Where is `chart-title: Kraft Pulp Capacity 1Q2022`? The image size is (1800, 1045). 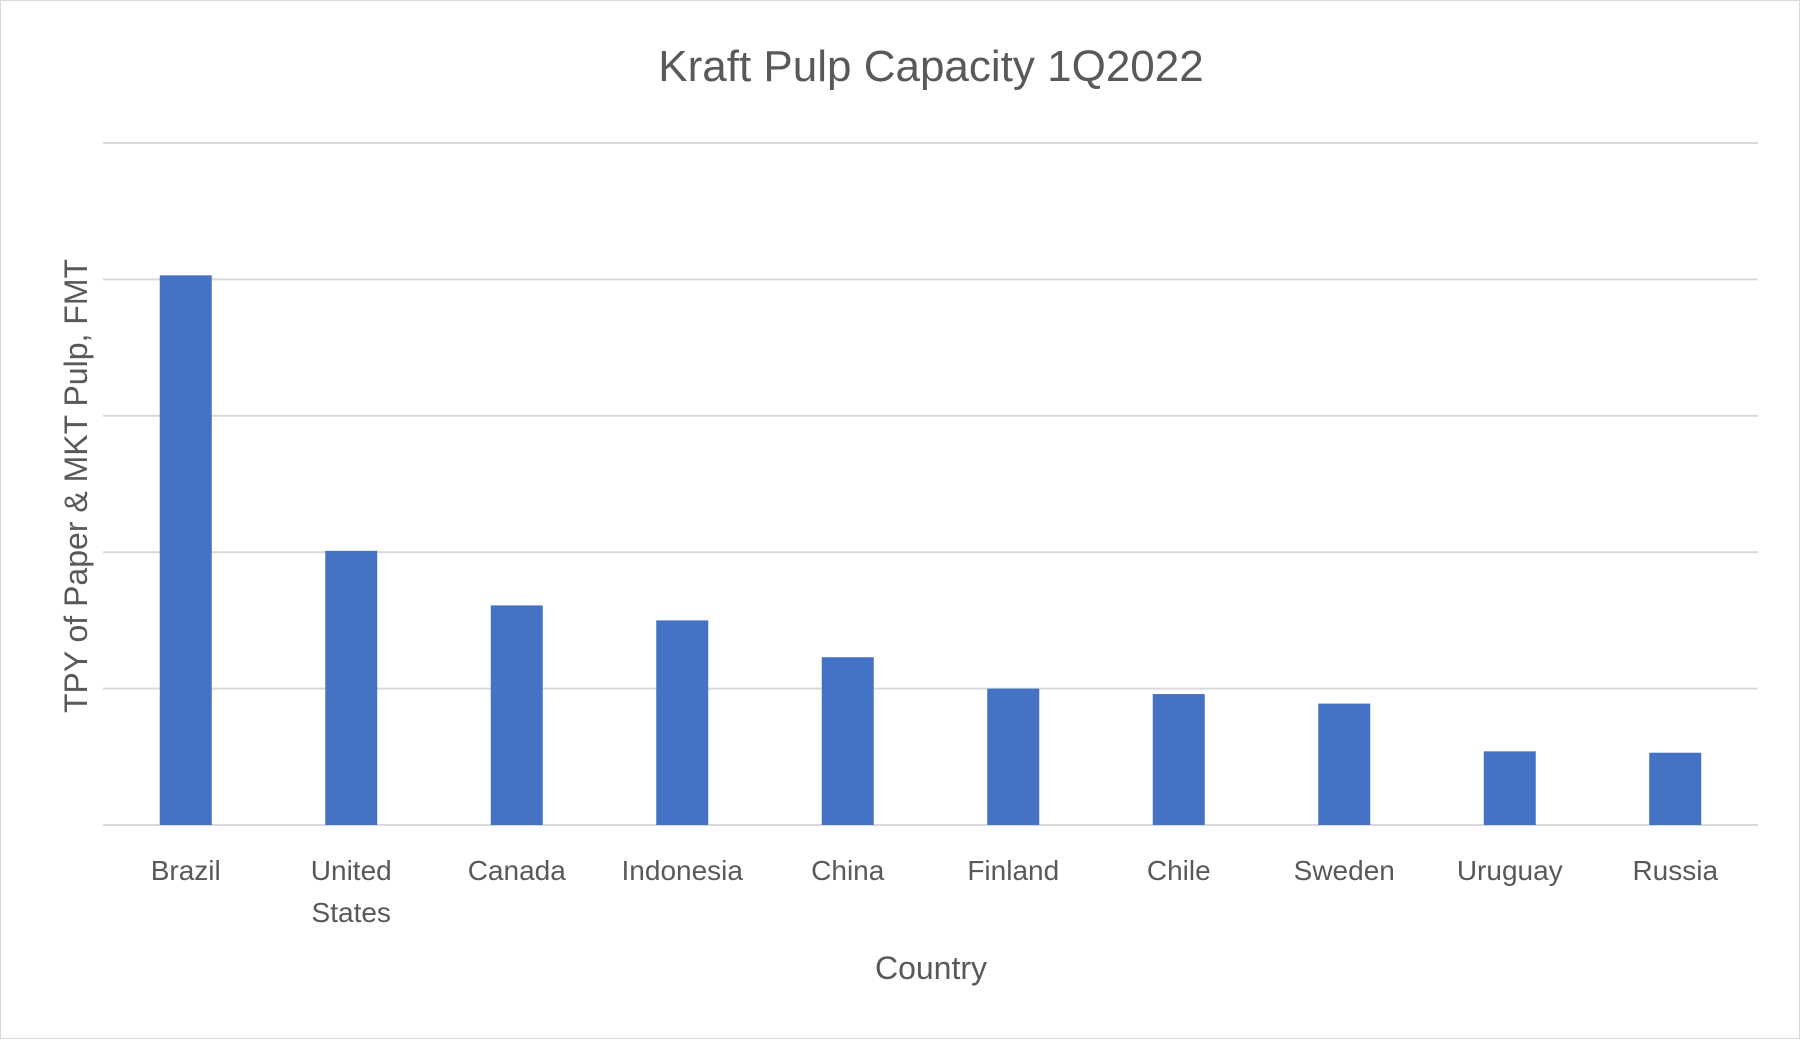 chart-title: Kraft Pulp Capacity 1Q2022 is located at coordinates (930, 66).